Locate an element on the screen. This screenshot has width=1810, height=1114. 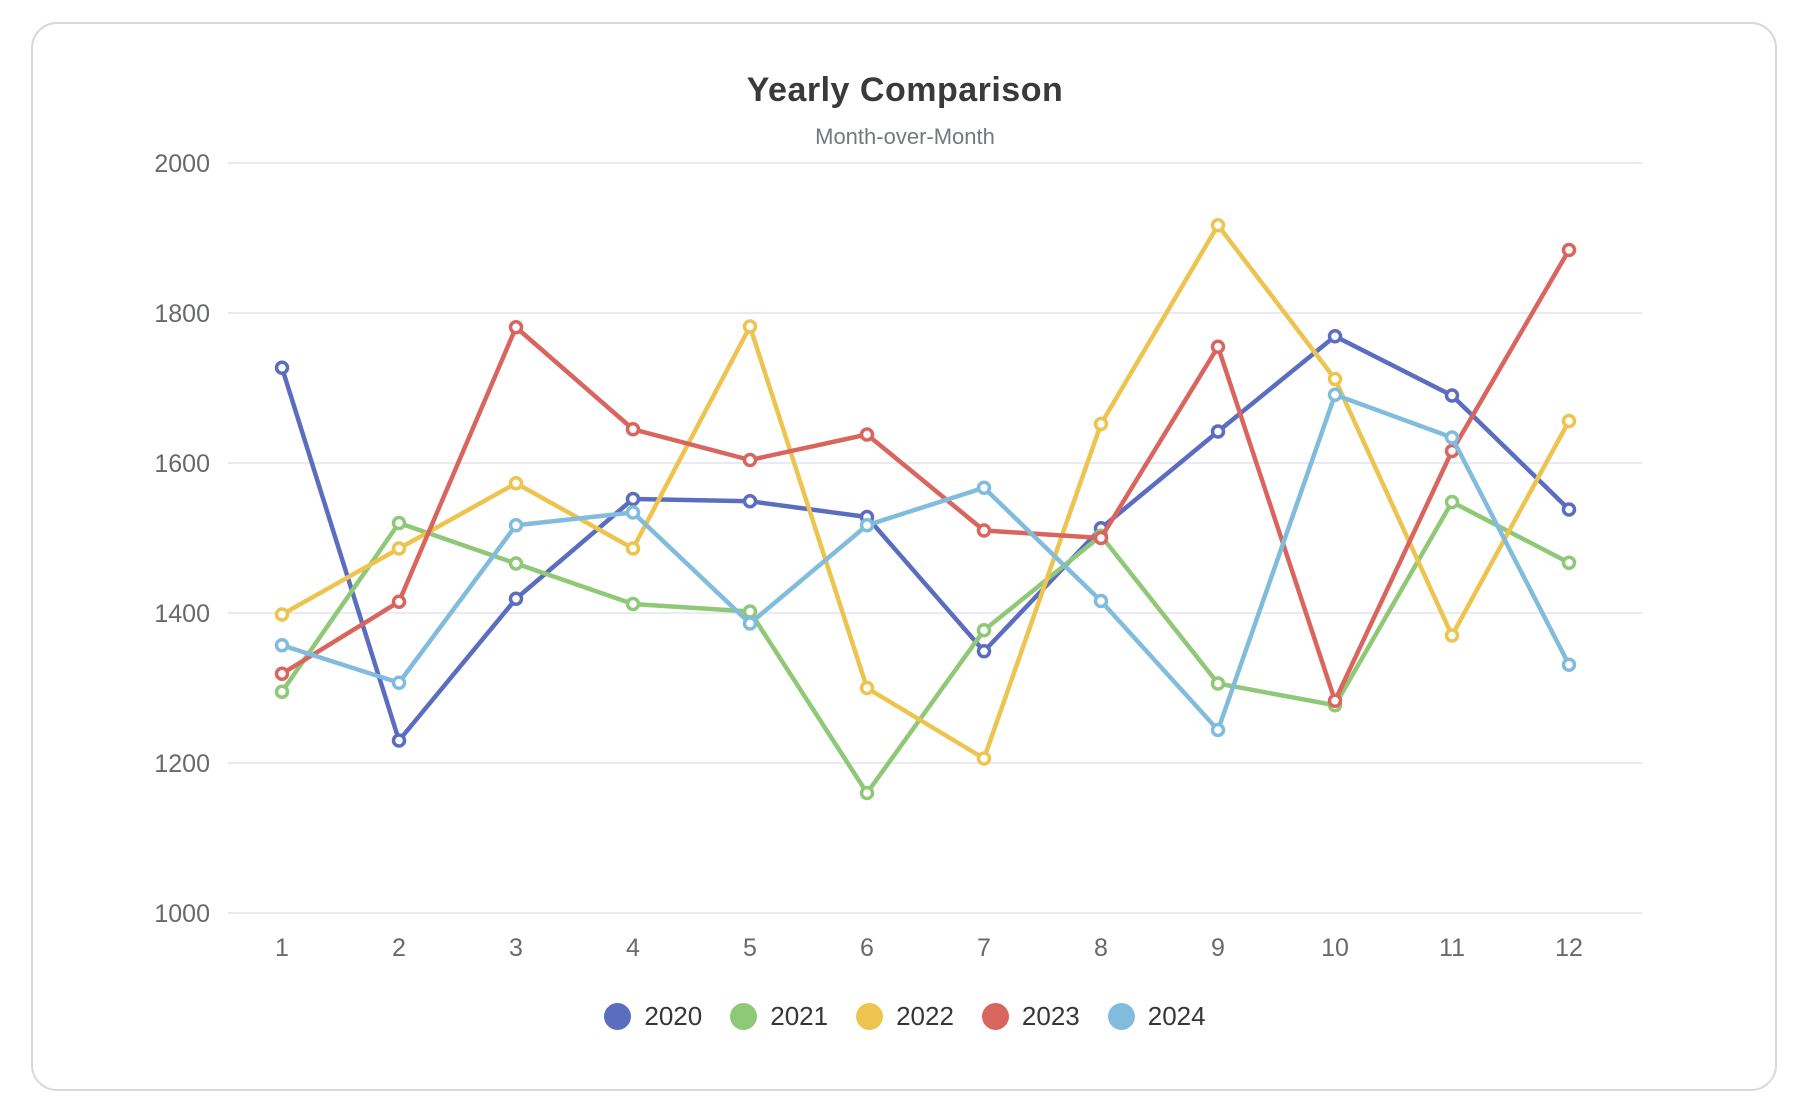
chart-title: Yearly Comparison is located at coordinates (905, 89).